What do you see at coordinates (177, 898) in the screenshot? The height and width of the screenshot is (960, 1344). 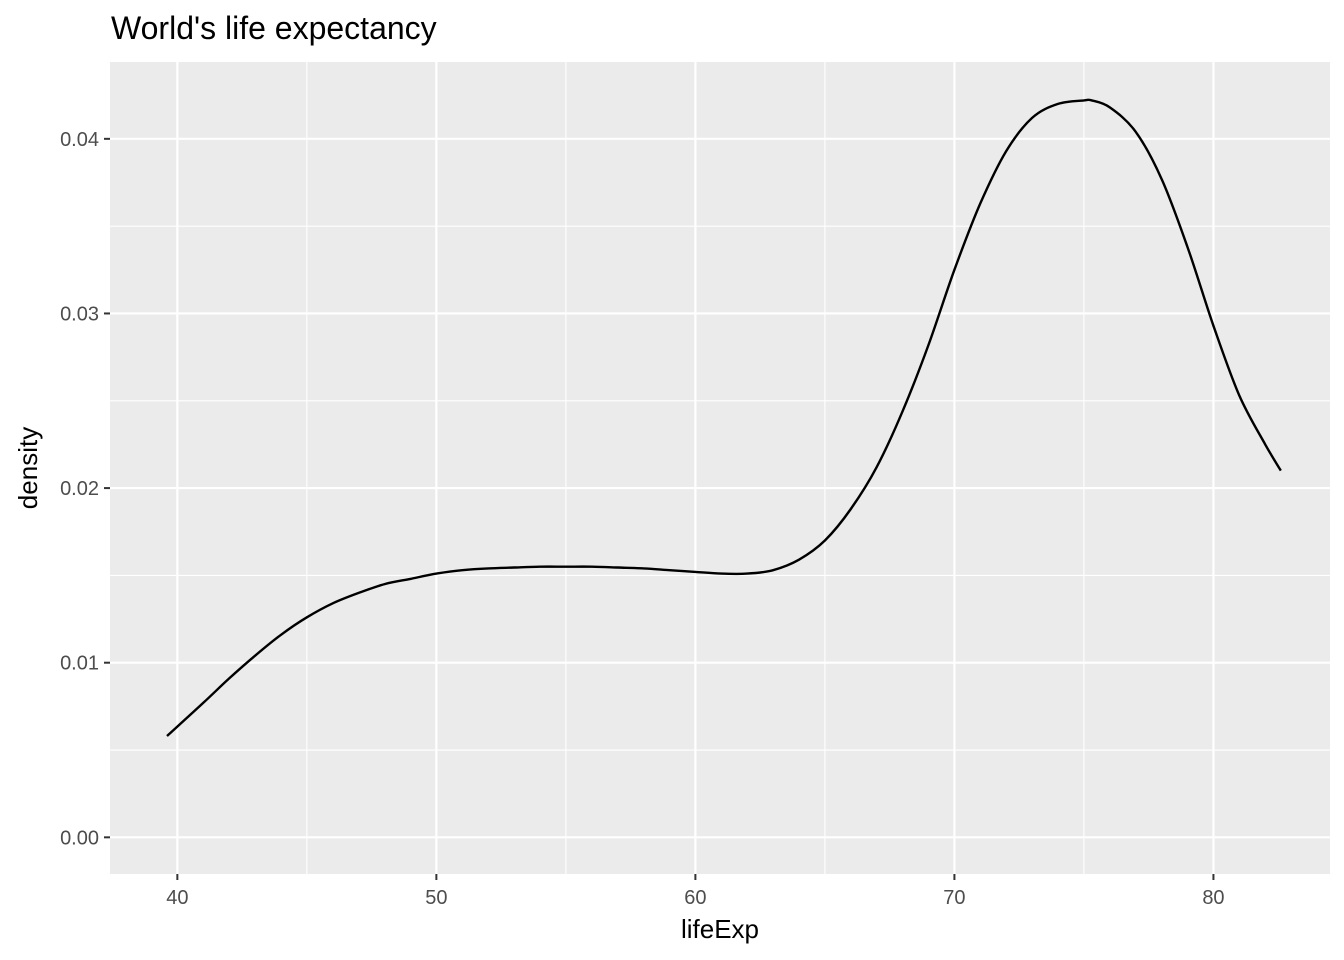 I see `x-tick-label: 40` at bounding box center [177, 898].